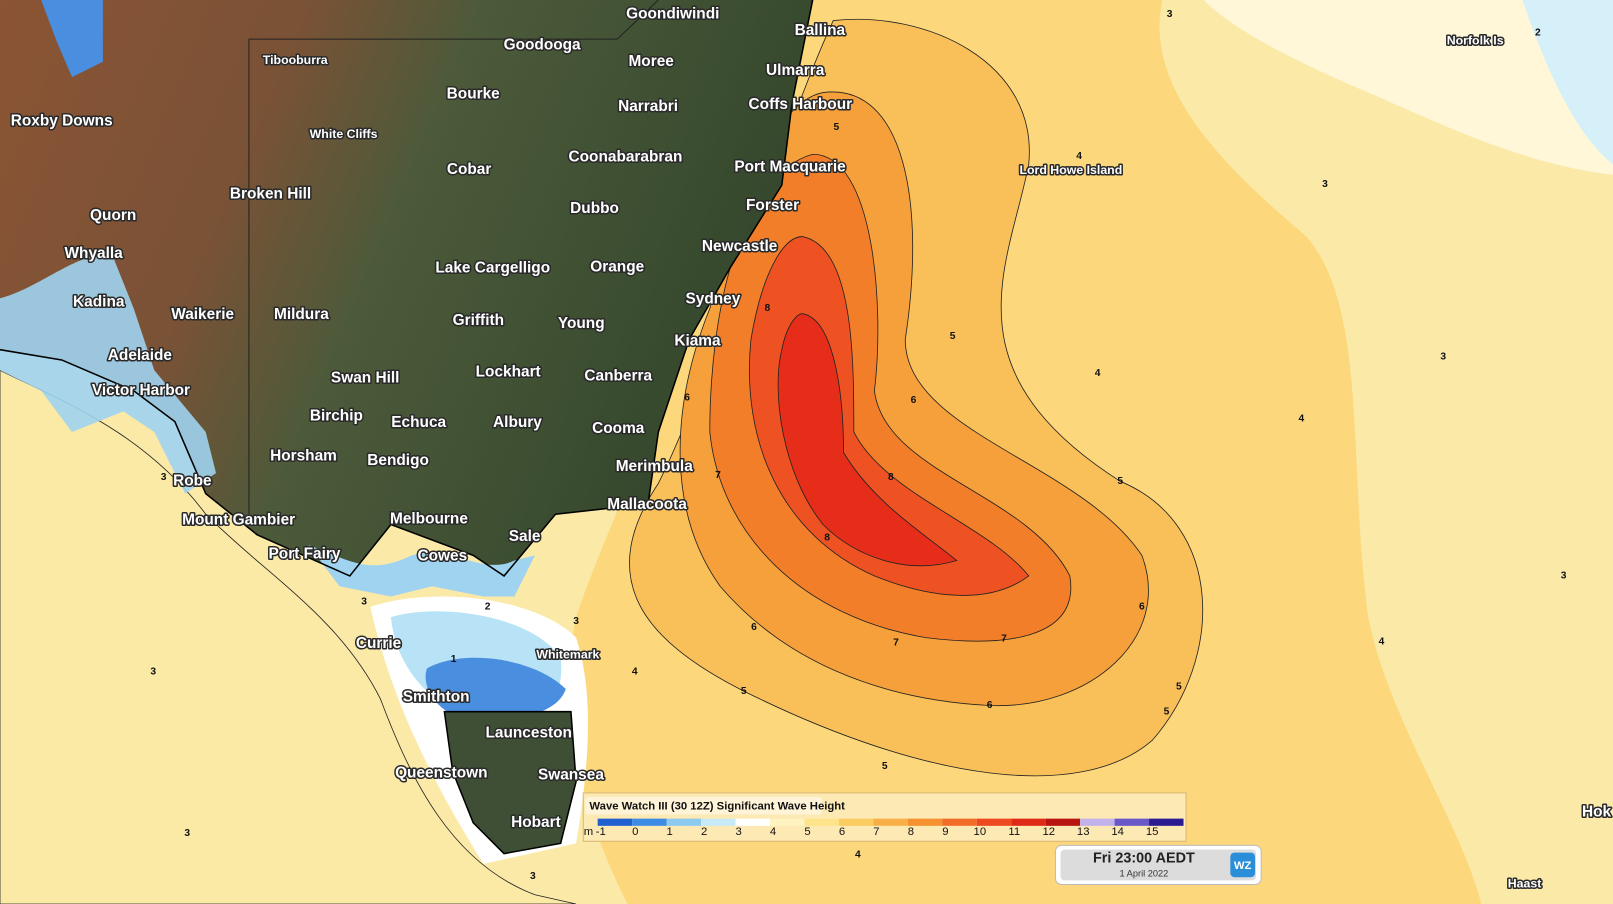  What do you see at coordinates (305, 553) in the screenshot?
I see `place-label: Port Fairy` at bounding box center [305, 553].